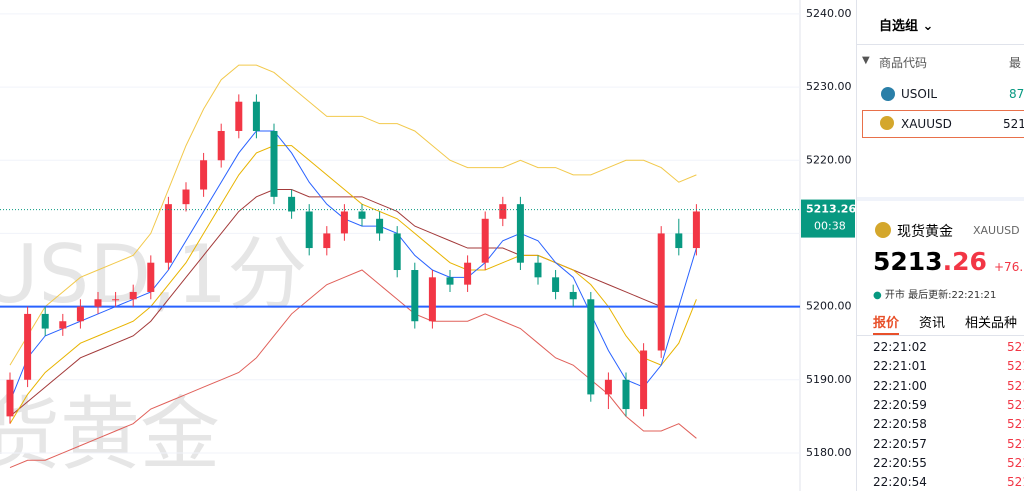 This screenshot has height=491, width=1024. Describe the element at coordinates (908, 261) in the screenshot. I see `price-main: 5213` at that location.